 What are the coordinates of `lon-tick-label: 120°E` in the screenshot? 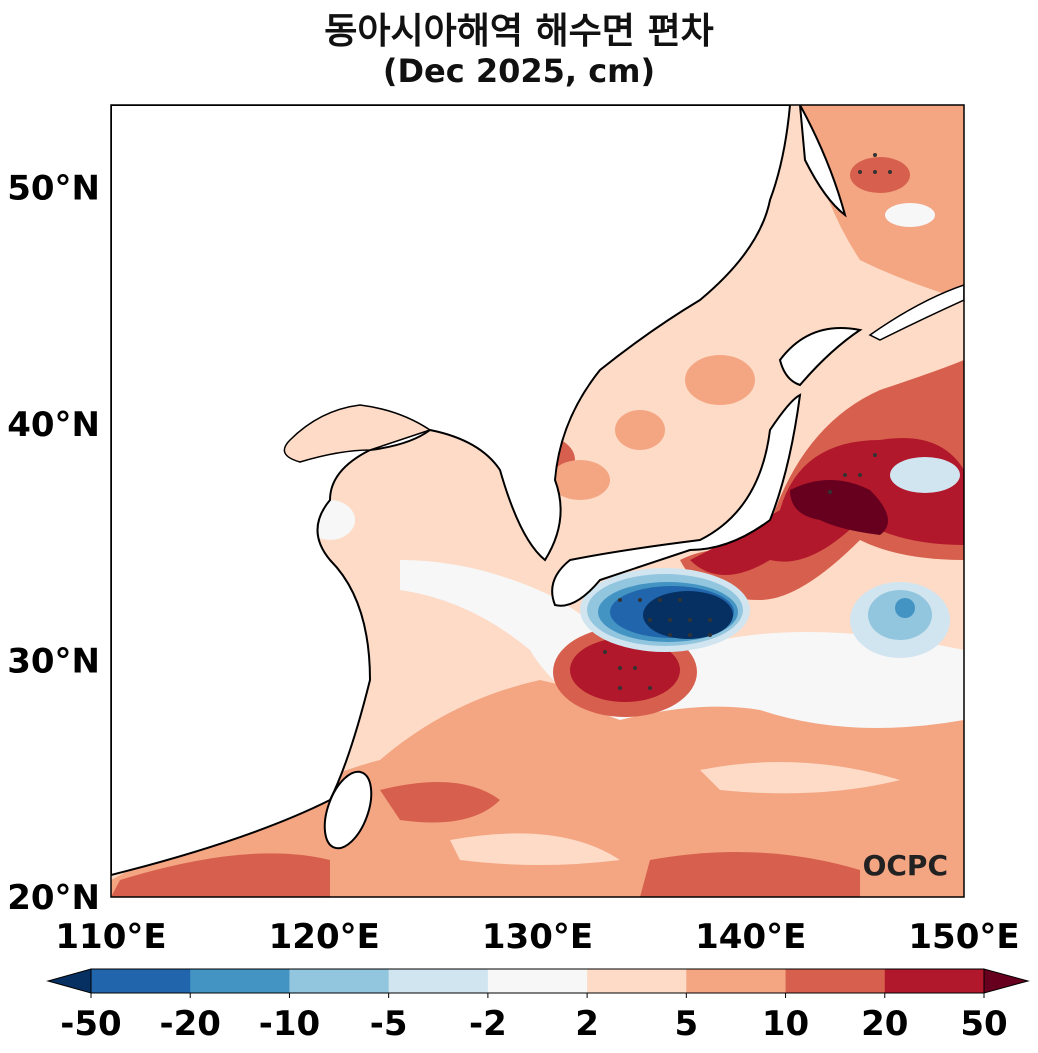 It's located at (324, 937).